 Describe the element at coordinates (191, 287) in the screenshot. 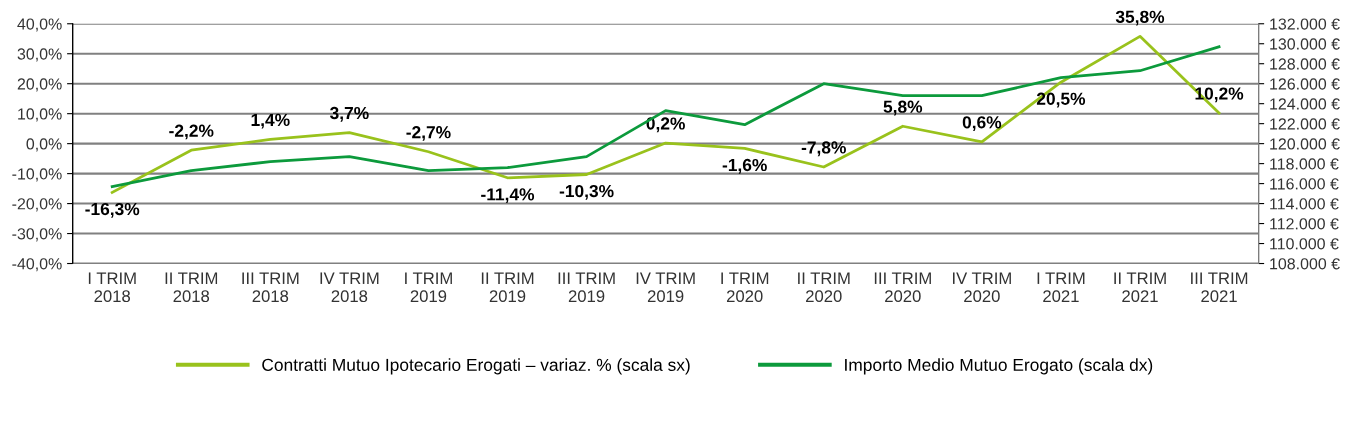

I see `x-tick-label: II TRIM 2018` at that location.